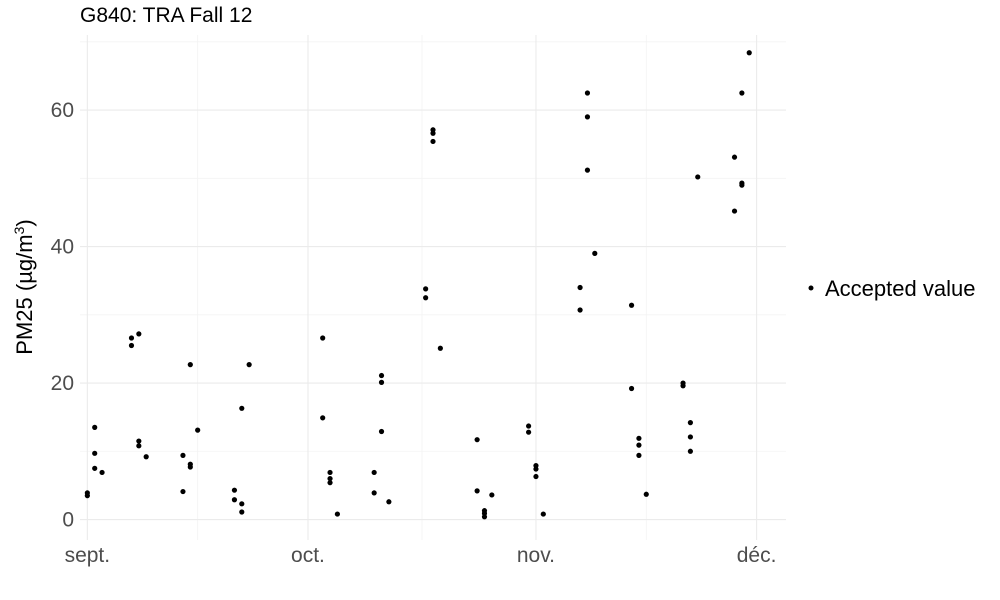 This screenshot has height=600, width=1000. I want to click on legend: Accepted value, so click(891, 288).